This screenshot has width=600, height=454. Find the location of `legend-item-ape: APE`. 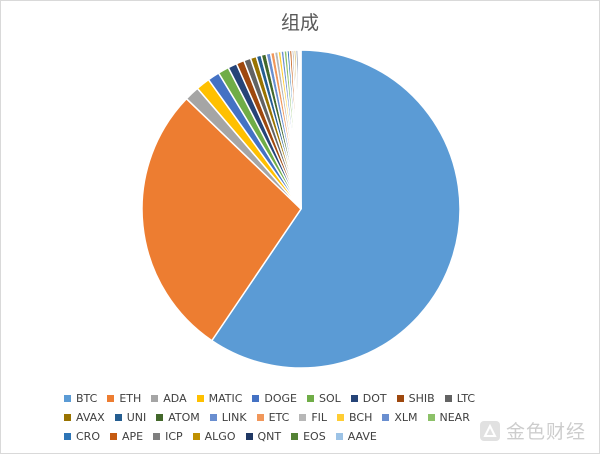

legend-item-ape: APE is located at coordinates (126, 436).